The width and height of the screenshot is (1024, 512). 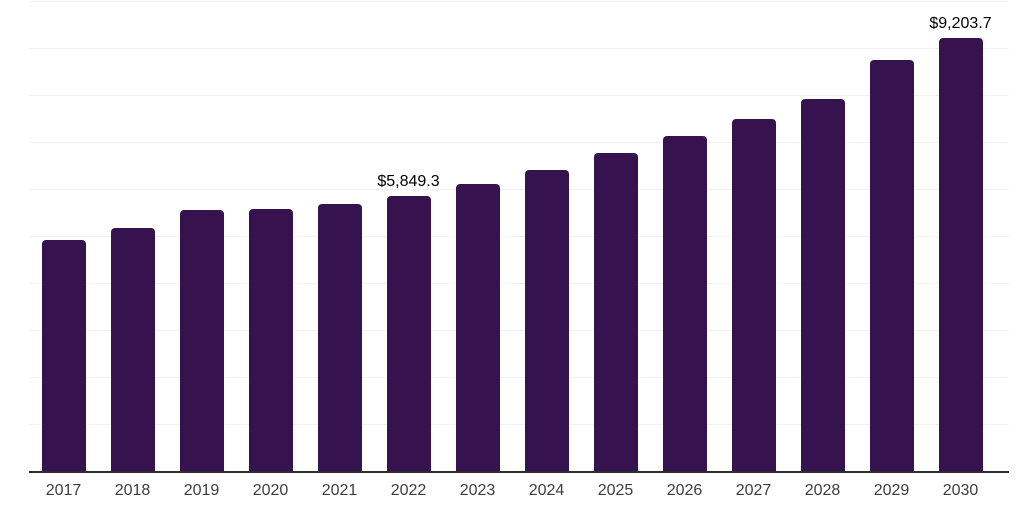 What do you see at coordinates (270, 490) in the screenshot?
I see `x-tick-label-2020: 2020` at bounding box center [270, 490].